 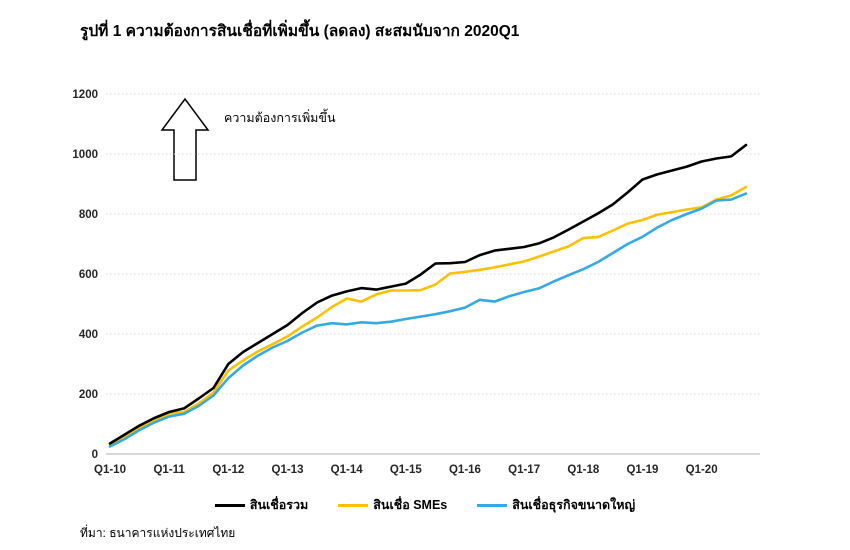 I want to click on x-tick-label: Q1-16, so click(x=465, y=470).